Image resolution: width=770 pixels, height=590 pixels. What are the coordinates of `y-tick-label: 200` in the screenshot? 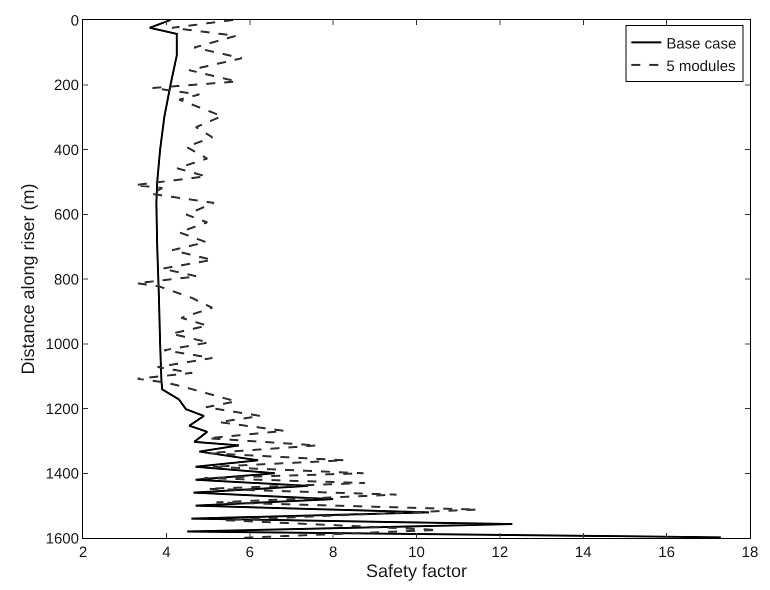 It's located at (66, 85).